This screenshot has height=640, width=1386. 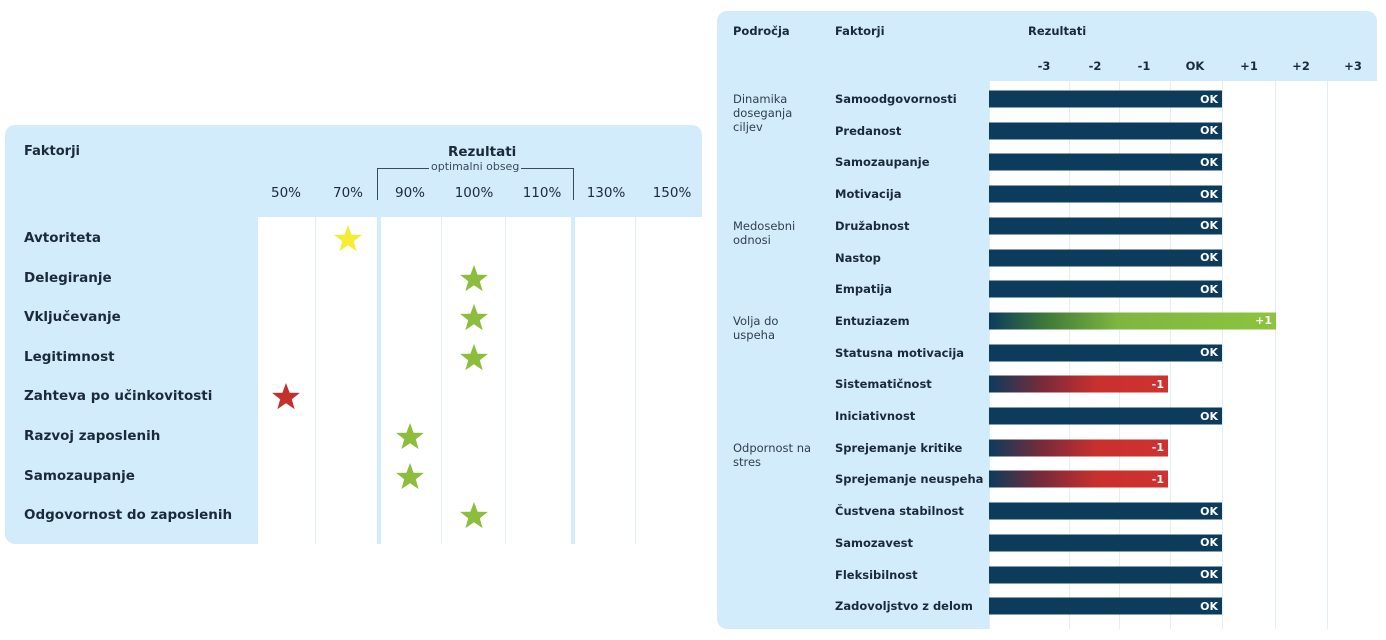 What do you see at coordinates (764, 232) in the screenshot?
I see `area-label: Medosebni odnosi` at bounding box center [764, 232].